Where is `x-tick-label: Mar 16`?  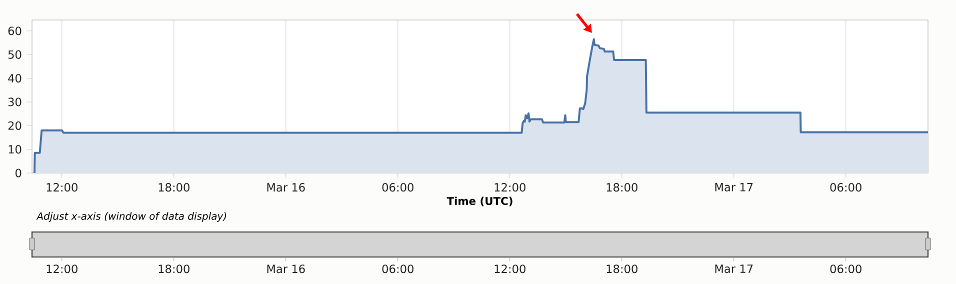 x-tick-label: Mar 16 is located at coordinates (286, 187).